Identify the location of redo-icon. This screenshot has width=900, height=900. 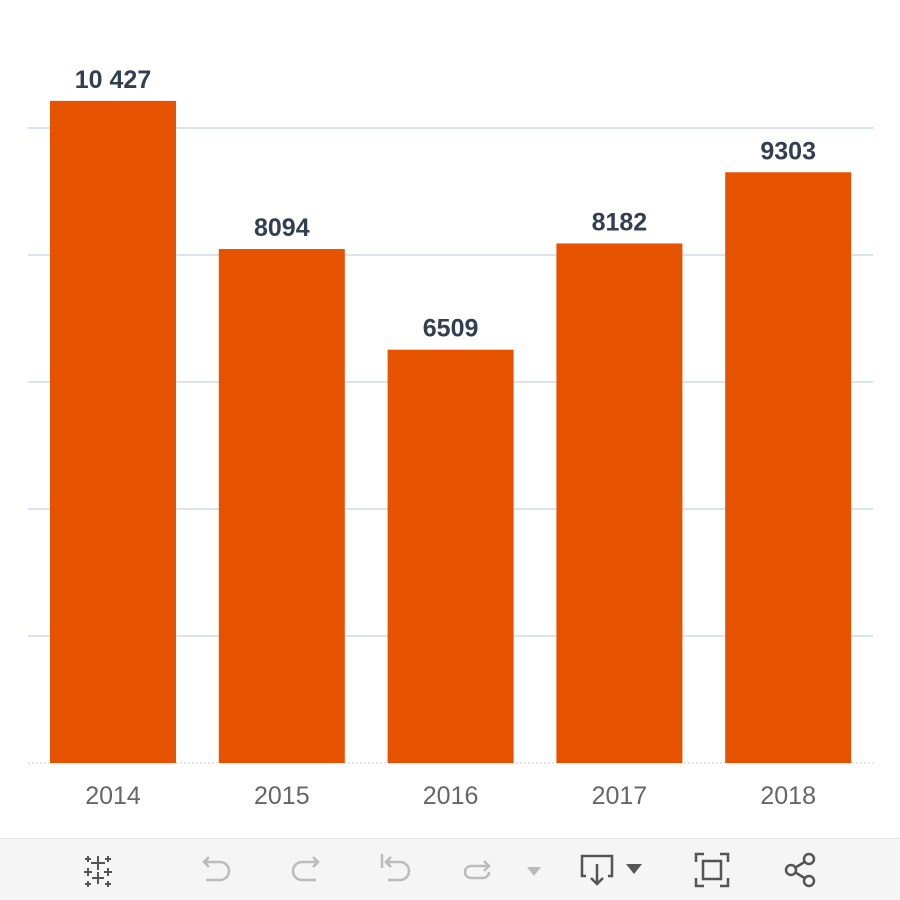
(305, 869).